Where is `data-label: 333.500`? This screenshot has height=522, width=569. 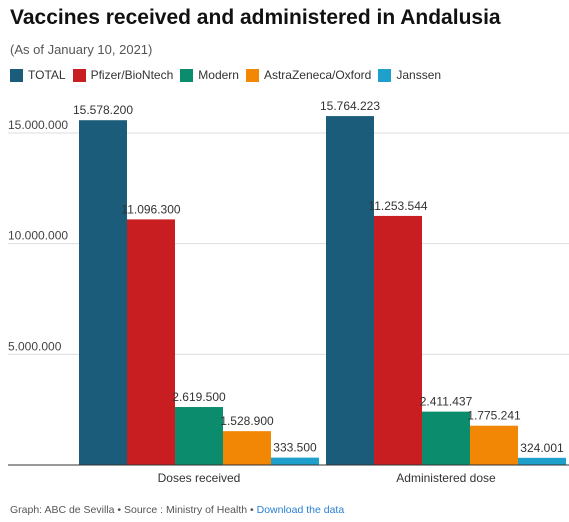 data-label: 333.500 is located at coordinates (295, 448).